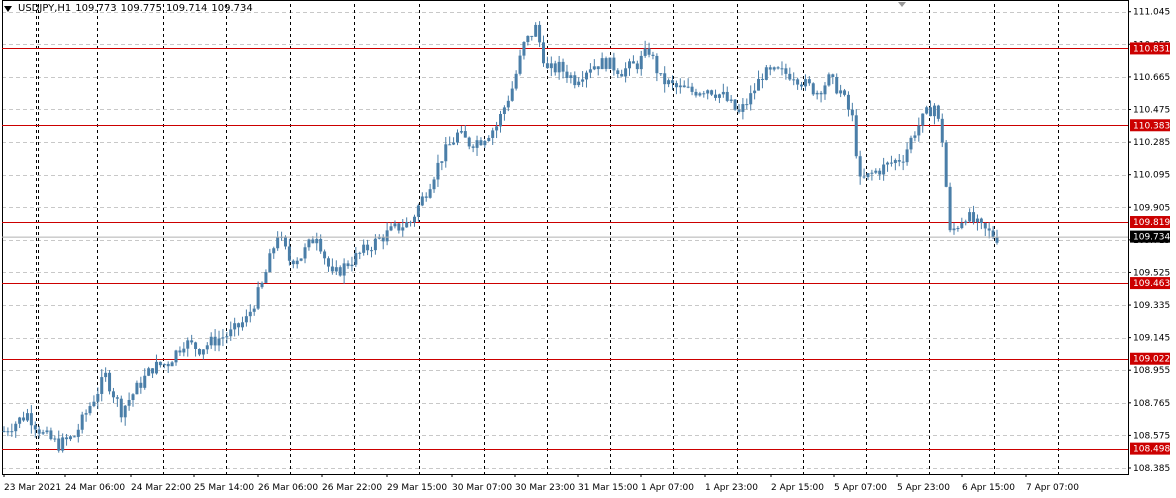 The height and width of the screenshot is (498, 1176). I want to click on chart-menu-icon, so click(8, 8).